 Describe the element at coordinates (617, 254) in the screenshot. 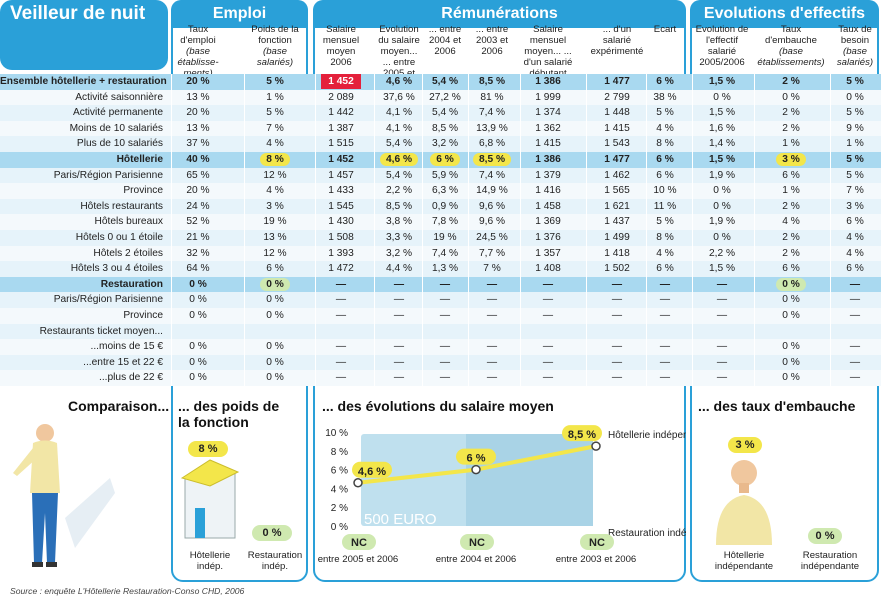

I see `table-cell: 1 418` at that location.